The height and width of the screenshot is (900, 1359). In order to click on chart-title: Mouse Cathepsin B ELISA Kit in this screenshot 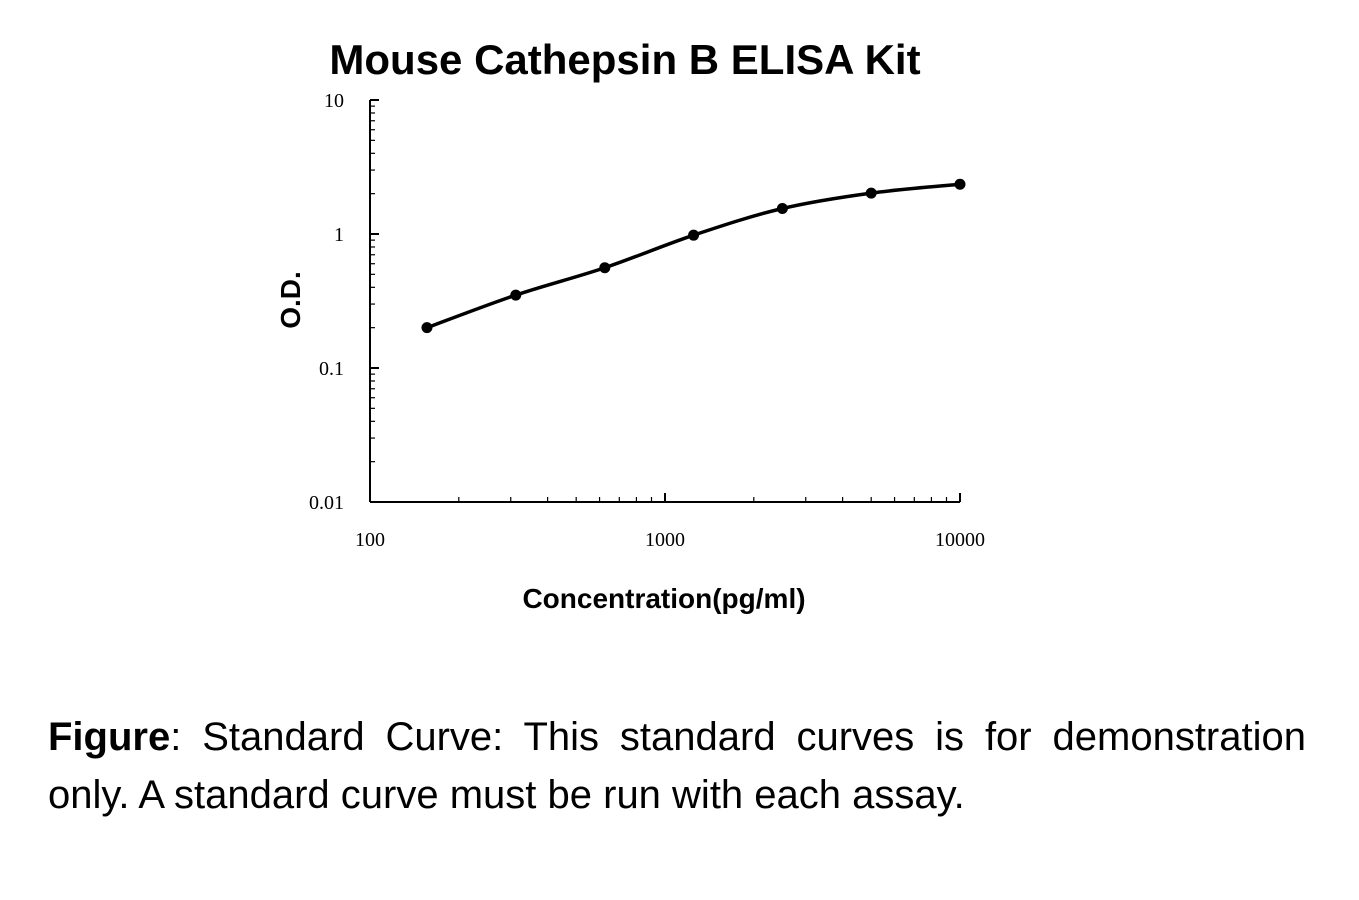, I will do `click(624, 59)`.